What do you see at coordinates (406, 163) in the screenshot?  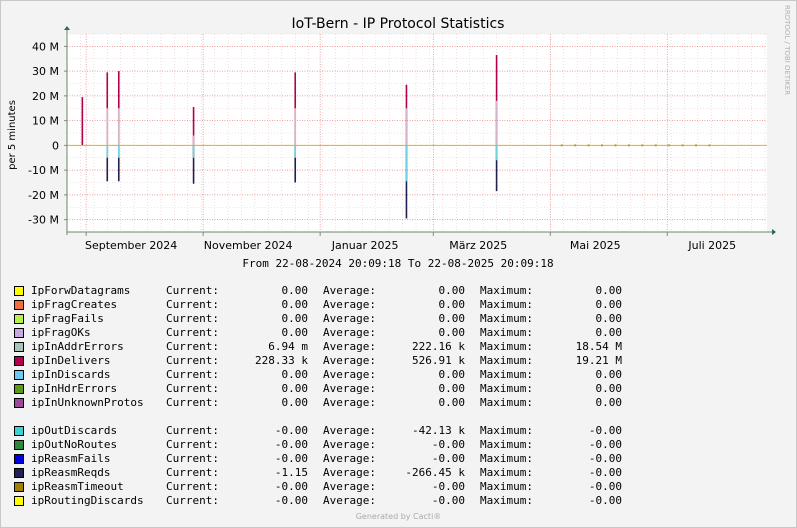 I see `out-mid-spike` at bounding box center [406, 163].